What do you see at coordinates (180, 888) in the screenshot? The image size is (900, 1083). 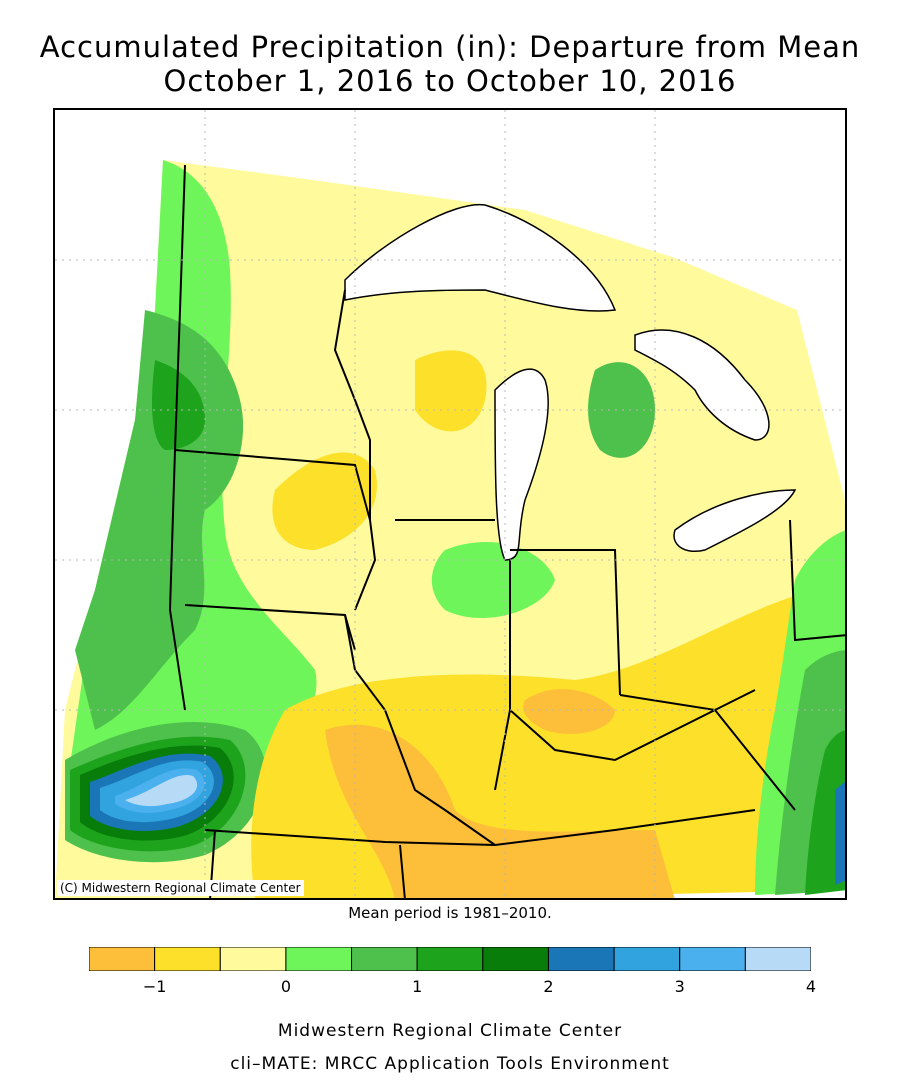 I see `copyright-label: (C) Midwestern Regional Climate Center` at bounding box center [180, 888].